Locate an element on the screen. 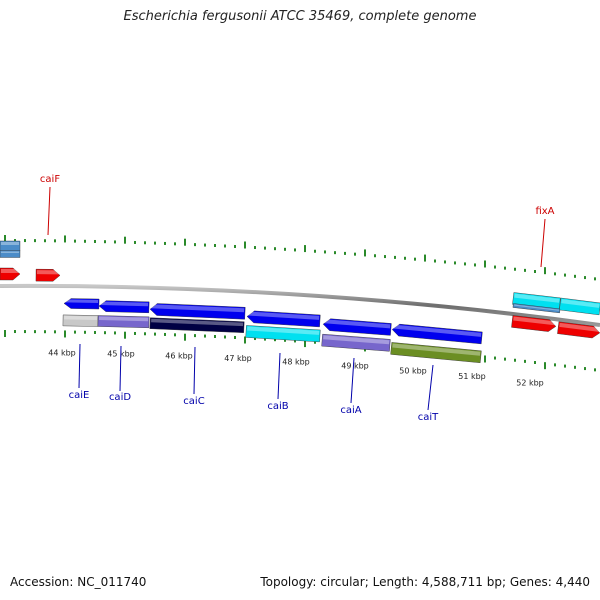  accession-info: Accession: NC_011740 is located at coordinates (78, 582).